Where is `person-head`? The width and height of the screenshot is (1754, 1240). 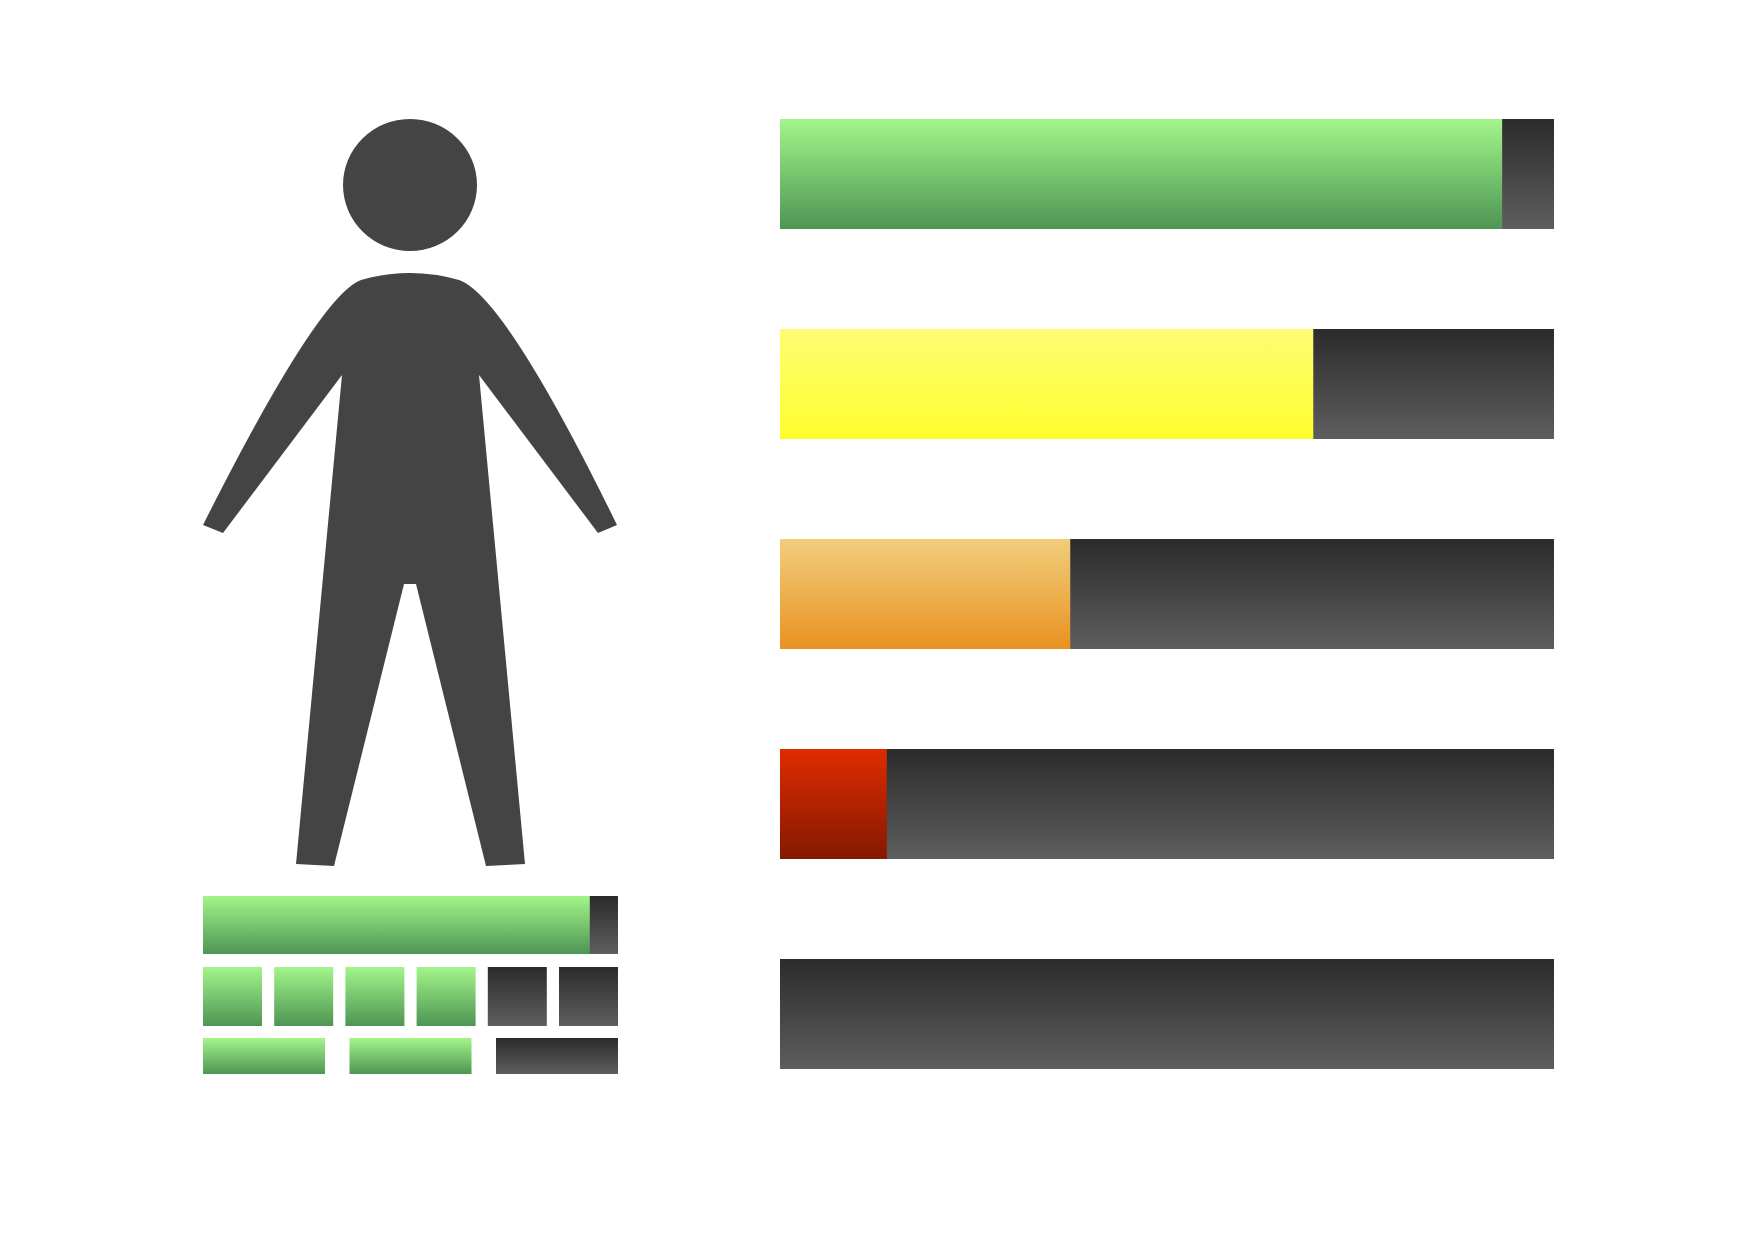 person-head is located at coordinates (410, 185).